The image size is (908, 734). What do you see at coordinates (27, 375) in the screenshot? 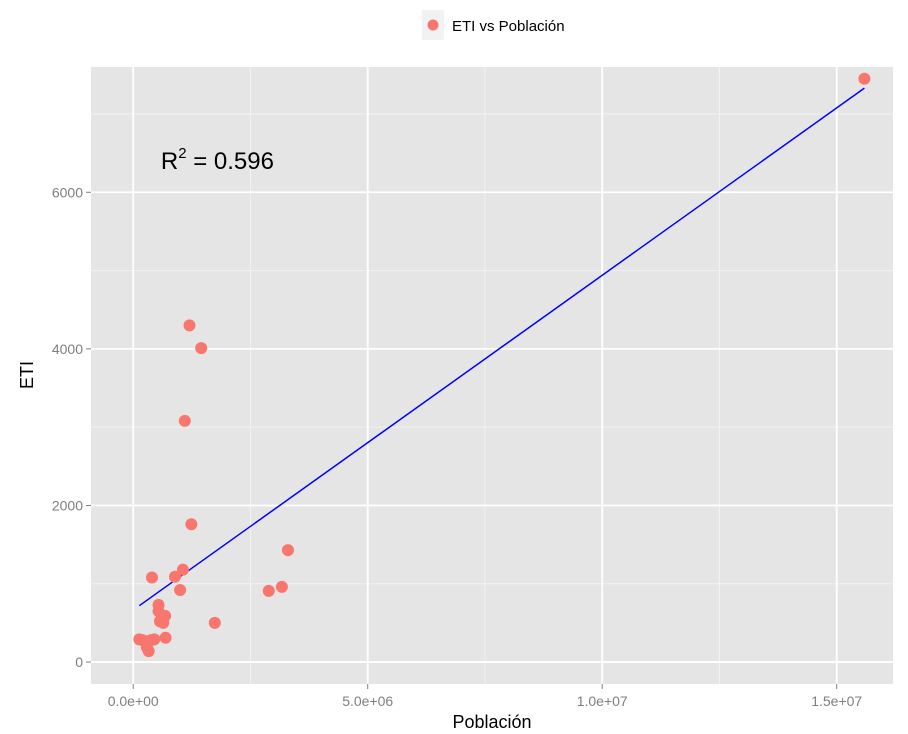
I see `y-axis-title: ETI` at bounding box center [27, 375].